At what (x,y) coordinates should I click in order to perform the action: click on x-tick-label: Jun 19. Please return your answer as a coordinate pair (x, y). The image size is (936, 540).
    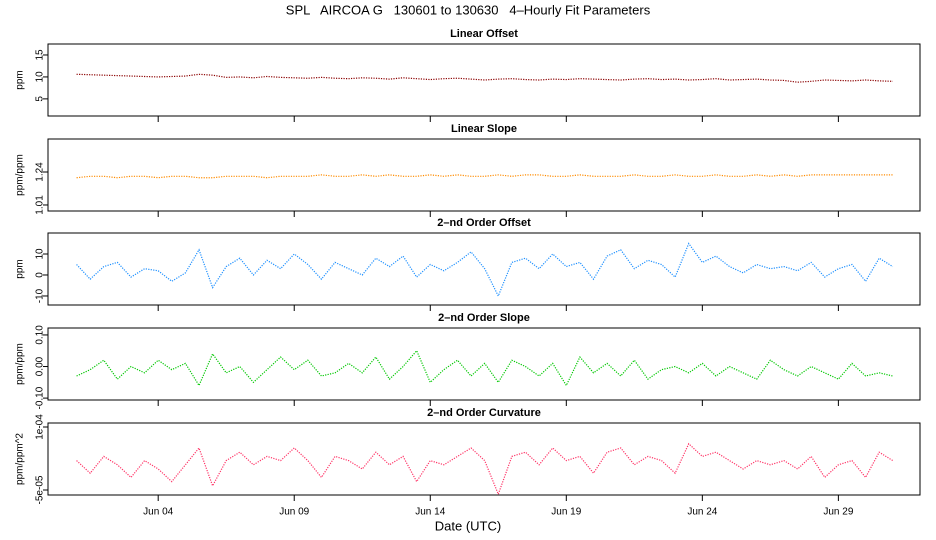
    Looking at the image, I should click on (566, 512).